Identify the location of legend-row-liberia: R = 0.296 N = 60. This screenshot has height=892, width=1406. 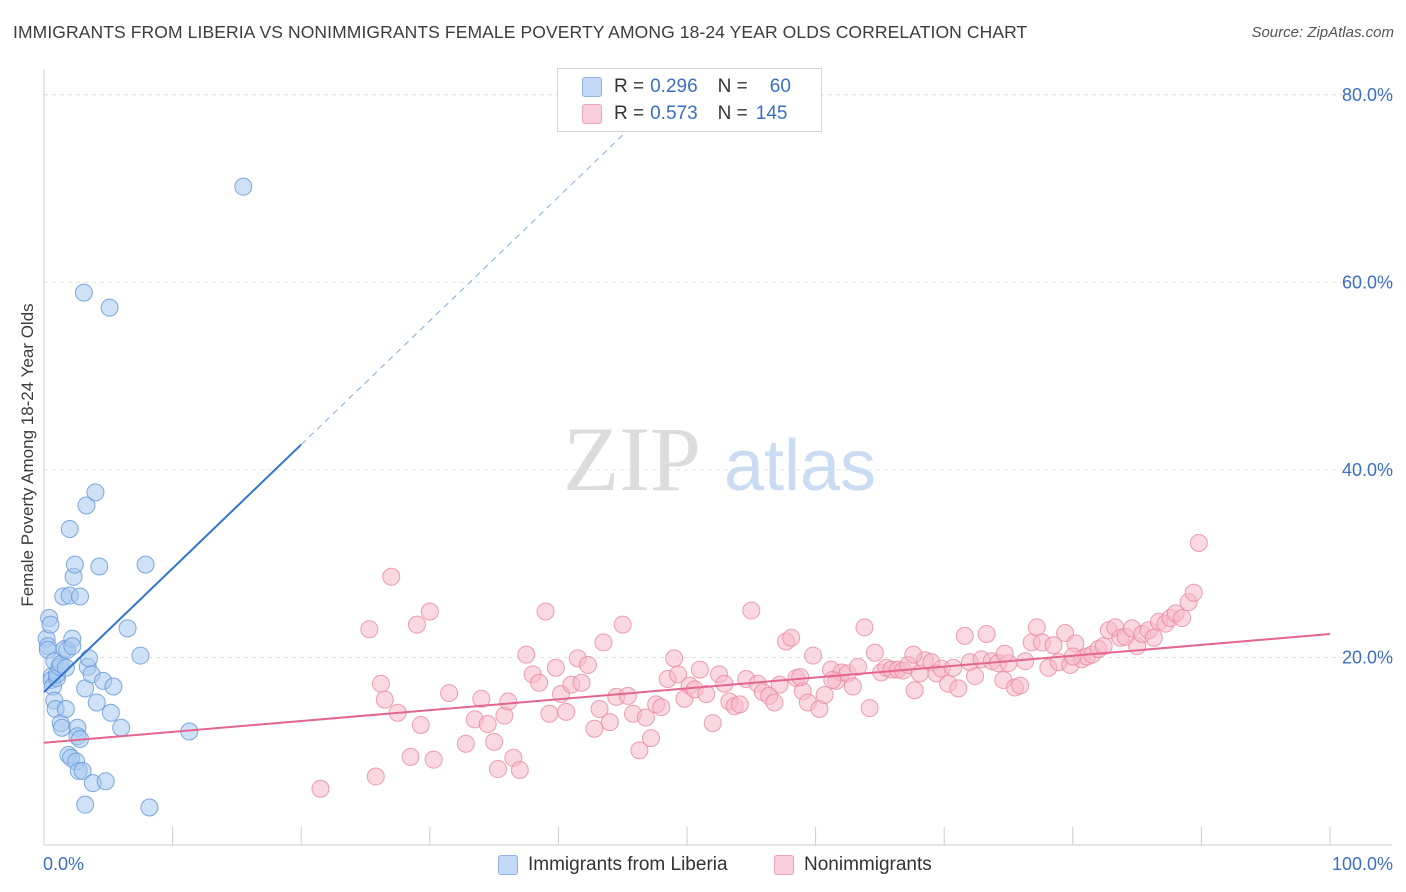
(686, 87).